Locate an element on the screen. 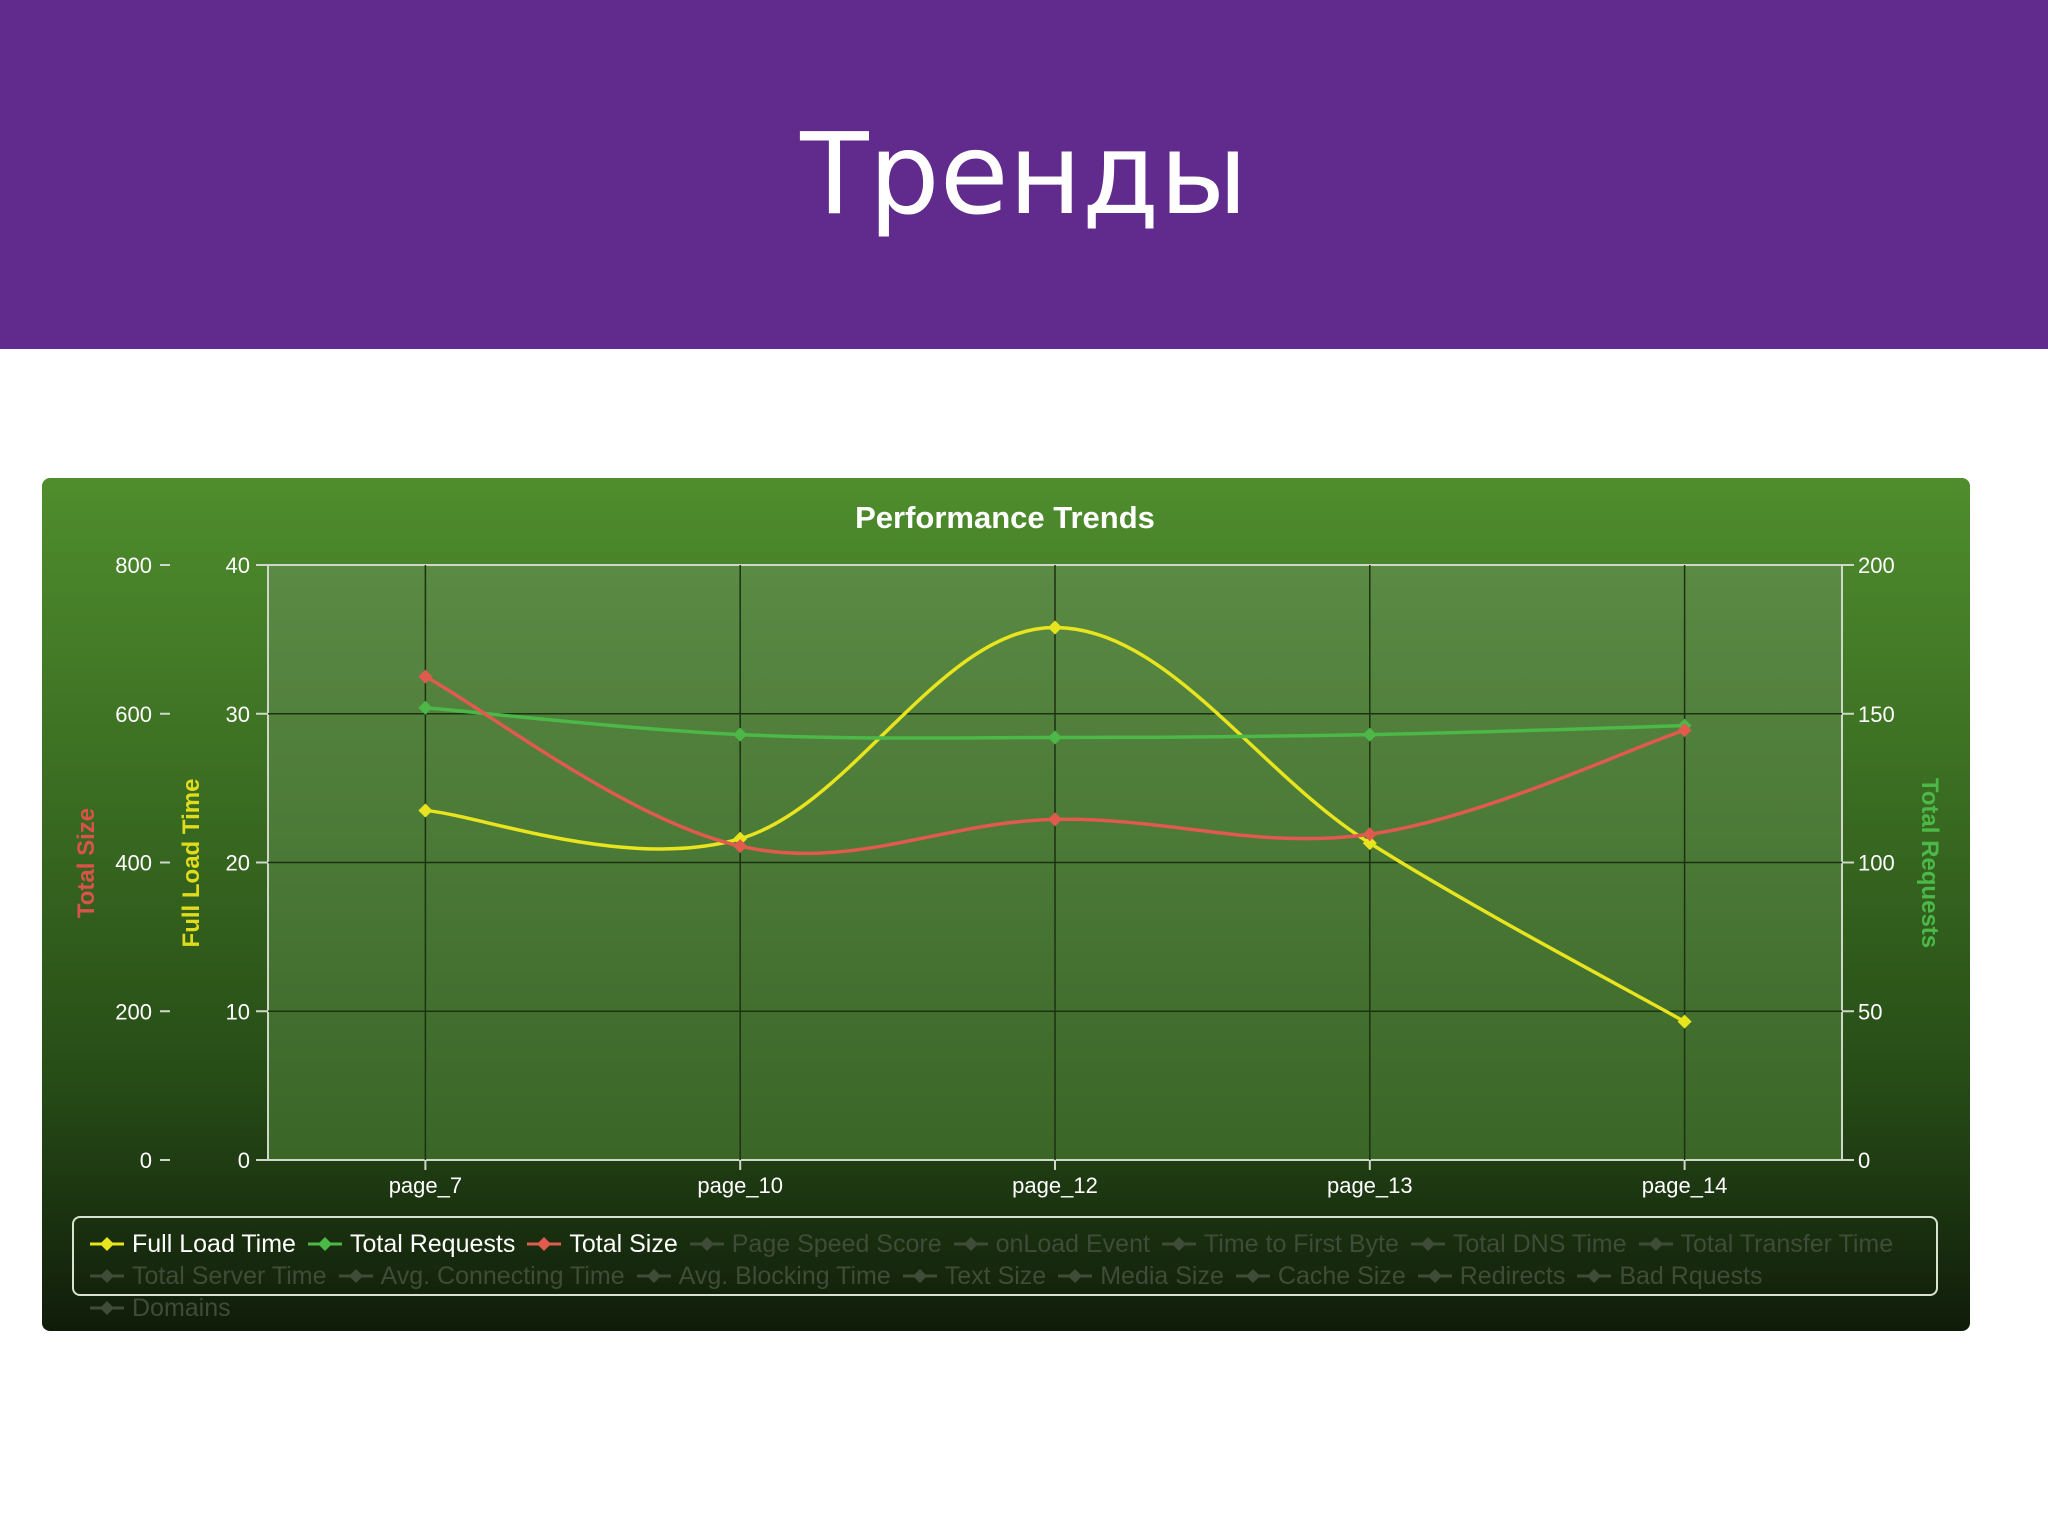 The image size is (2048, 1536). legend-item-onload-event: onLoad Event is located at coordinates (1051, 1244).